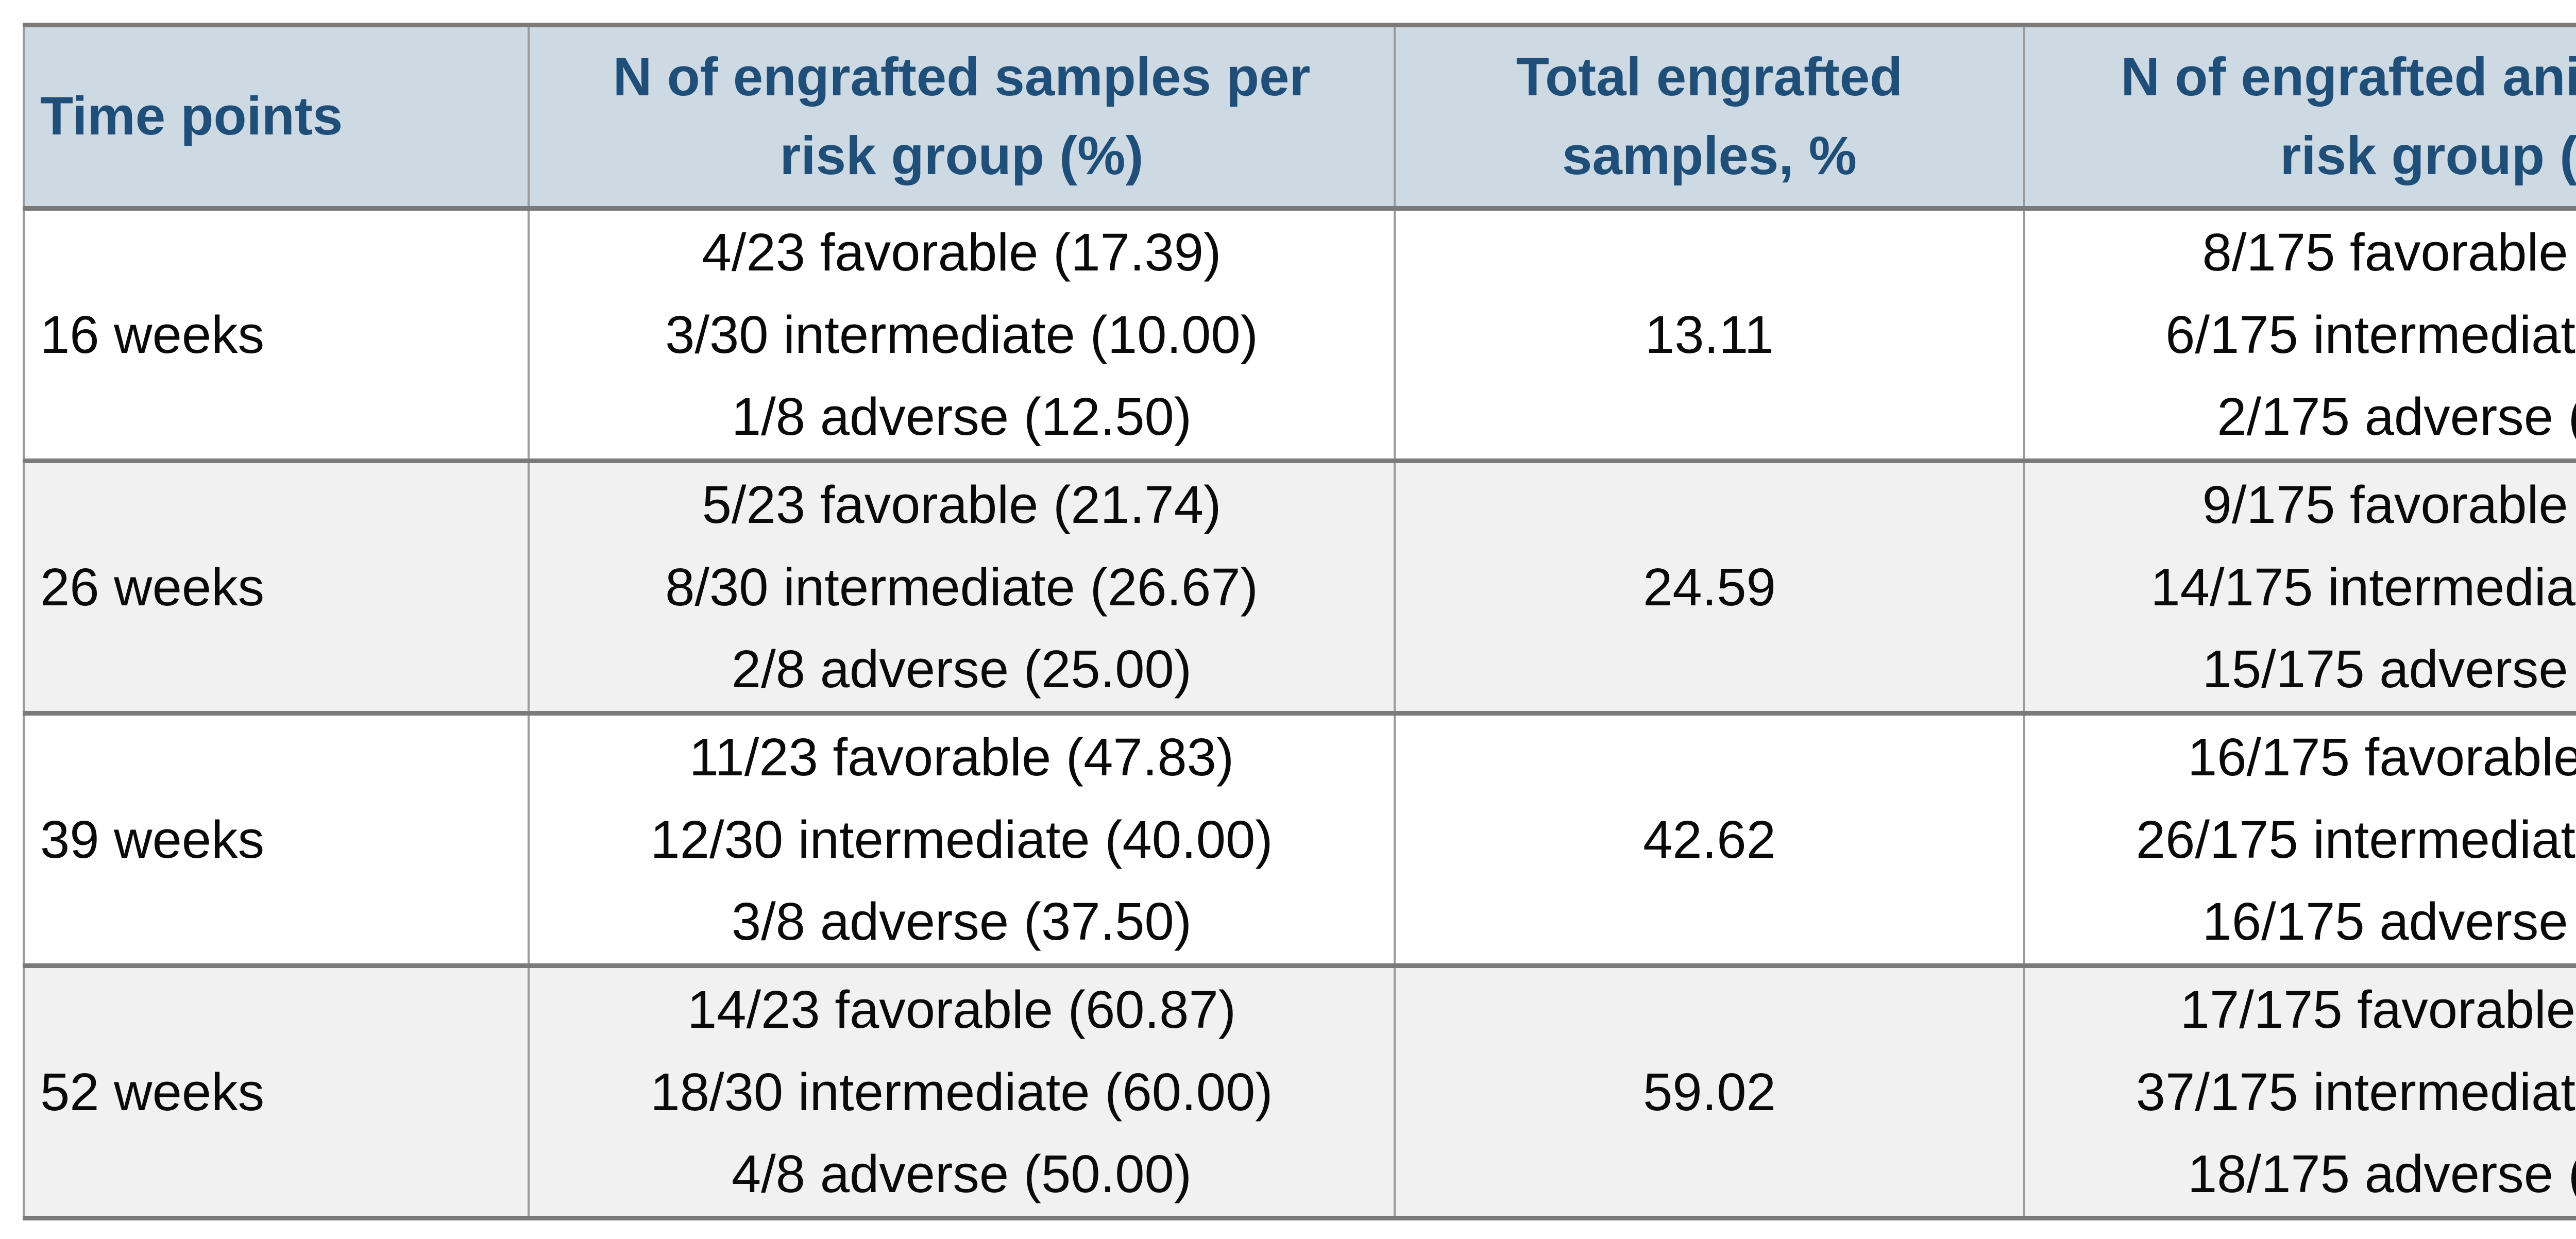 The width and height of the screenshot is (2576, 1239). What do you see at coordinates (2363, 587) in the screenshot?
I see `risk-line-intermediate: 14/175 intermediate (8.00)` at bounding box center [2363, 587].